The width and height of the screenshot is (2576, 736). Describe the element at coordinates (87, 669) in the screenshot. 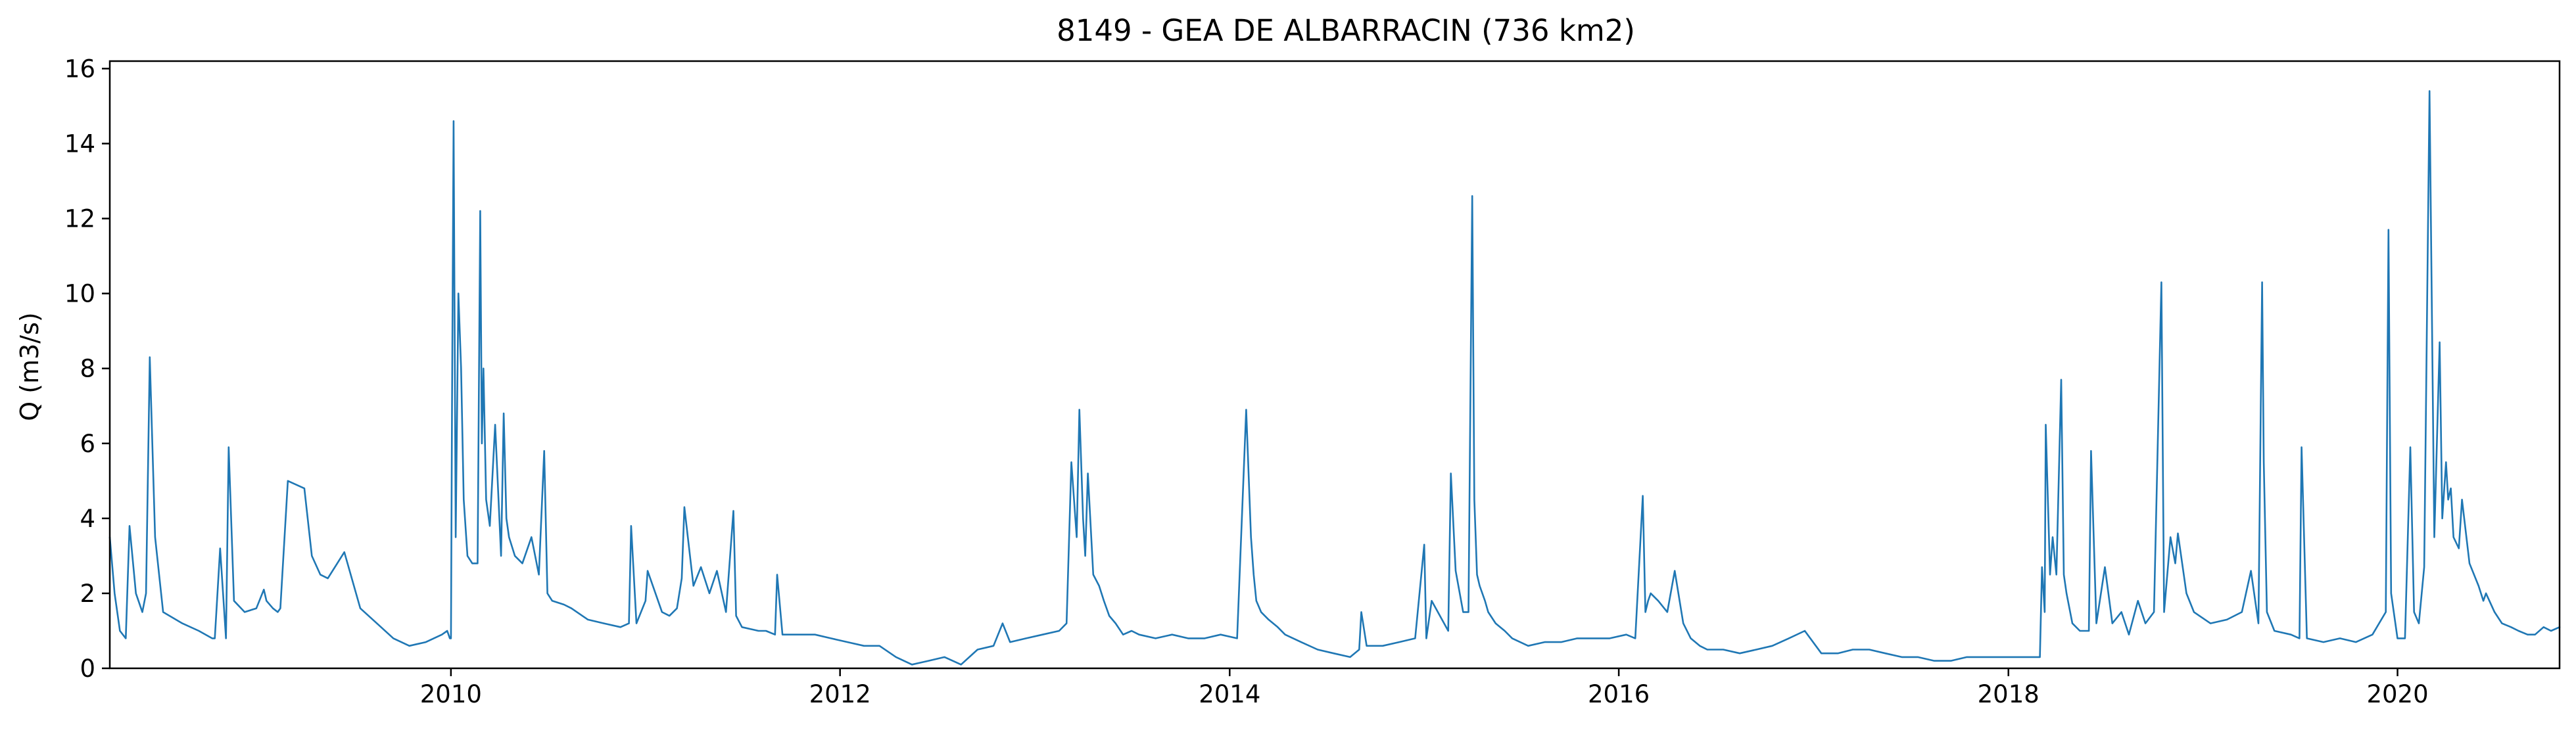

I see `y-tick-label: 0` at that location.